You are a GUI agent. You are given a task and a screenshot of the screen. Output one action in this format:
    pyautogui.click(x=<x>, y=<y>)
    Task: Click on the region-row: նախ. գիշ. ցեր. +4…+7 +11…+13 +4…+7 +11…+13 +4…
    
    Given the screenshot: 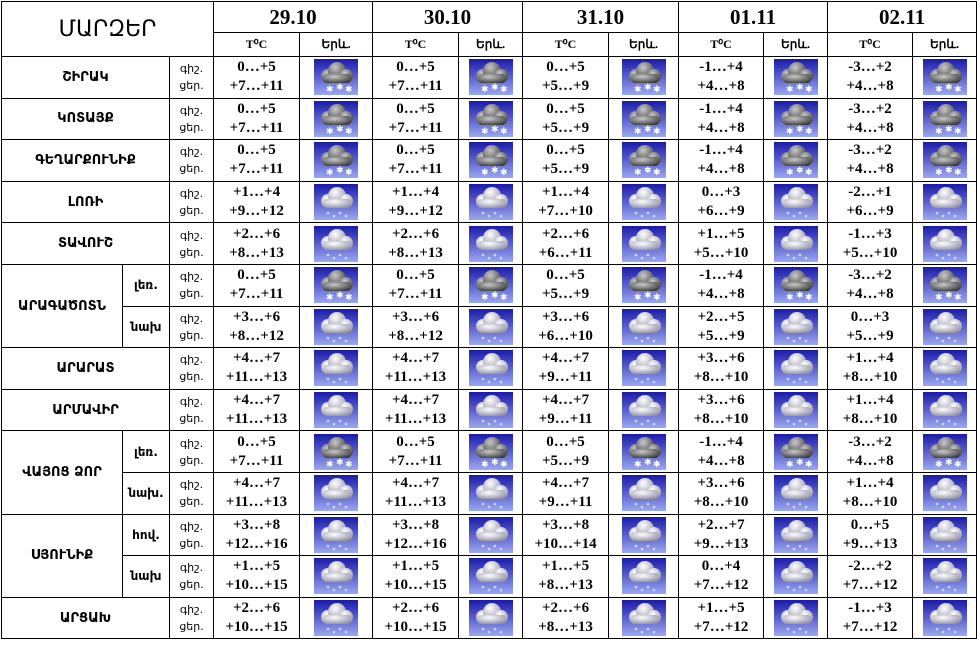 What is the action you would take?
    pyautogui.click(x=489, y=493)
    